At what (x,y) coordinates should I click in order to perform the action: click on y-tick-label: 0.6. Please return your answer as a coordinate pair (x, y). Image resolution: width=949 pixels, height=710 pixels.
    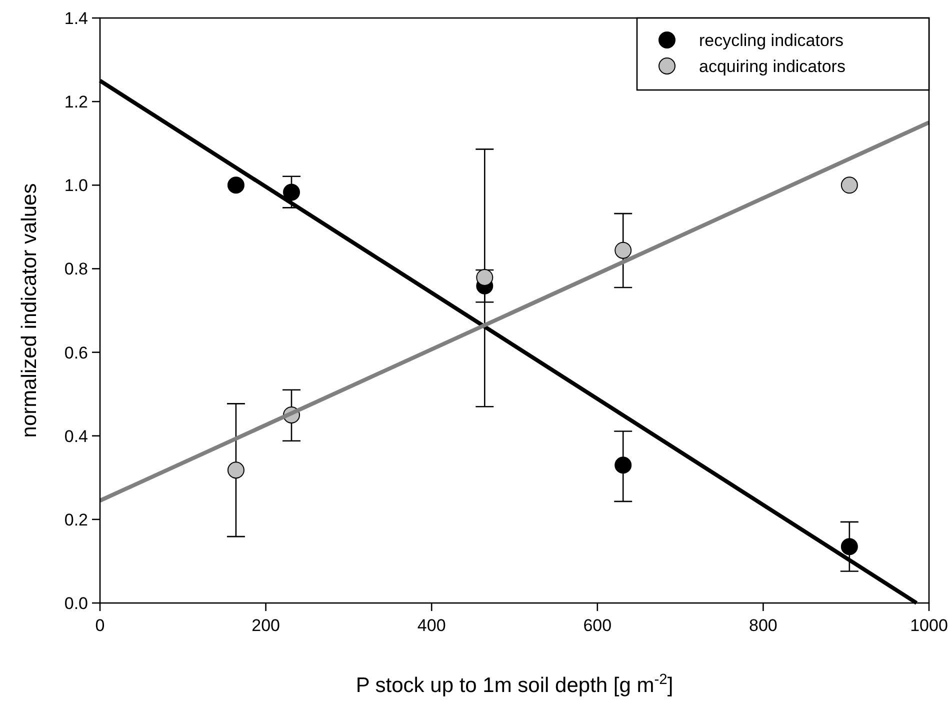
    Looking at the image, I should click on (76, 352).